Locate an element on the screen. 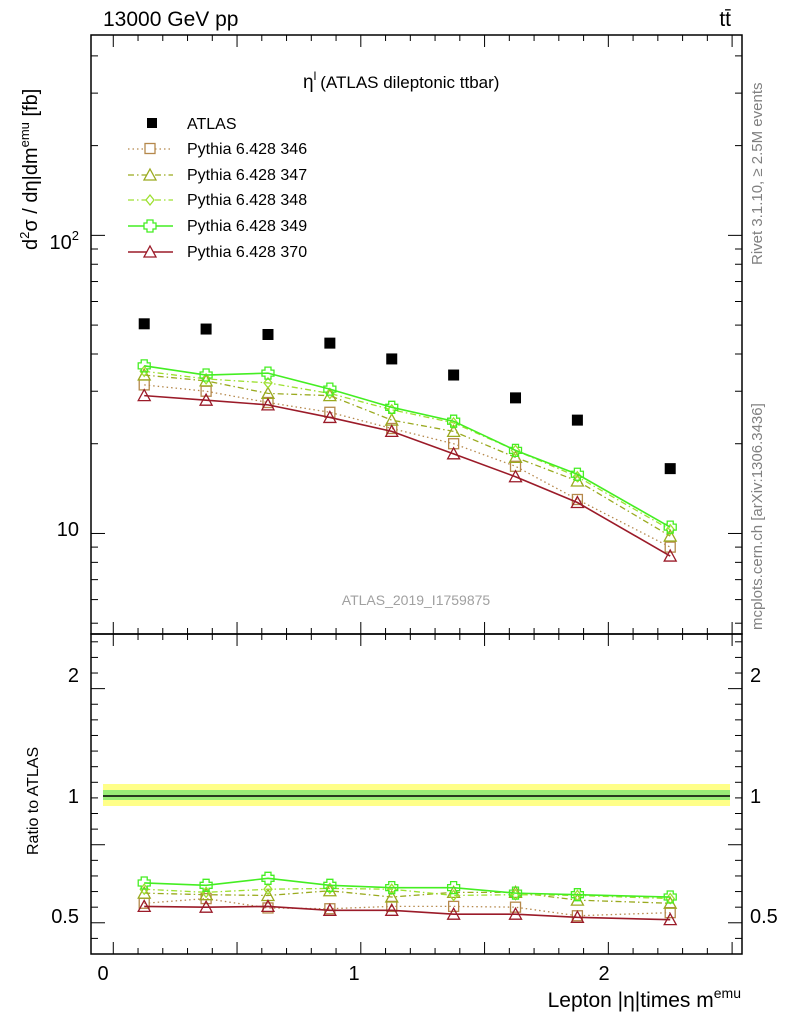 The image size is (786, 1024). y-tick-100: 102 is located at coordinates (64, 241).